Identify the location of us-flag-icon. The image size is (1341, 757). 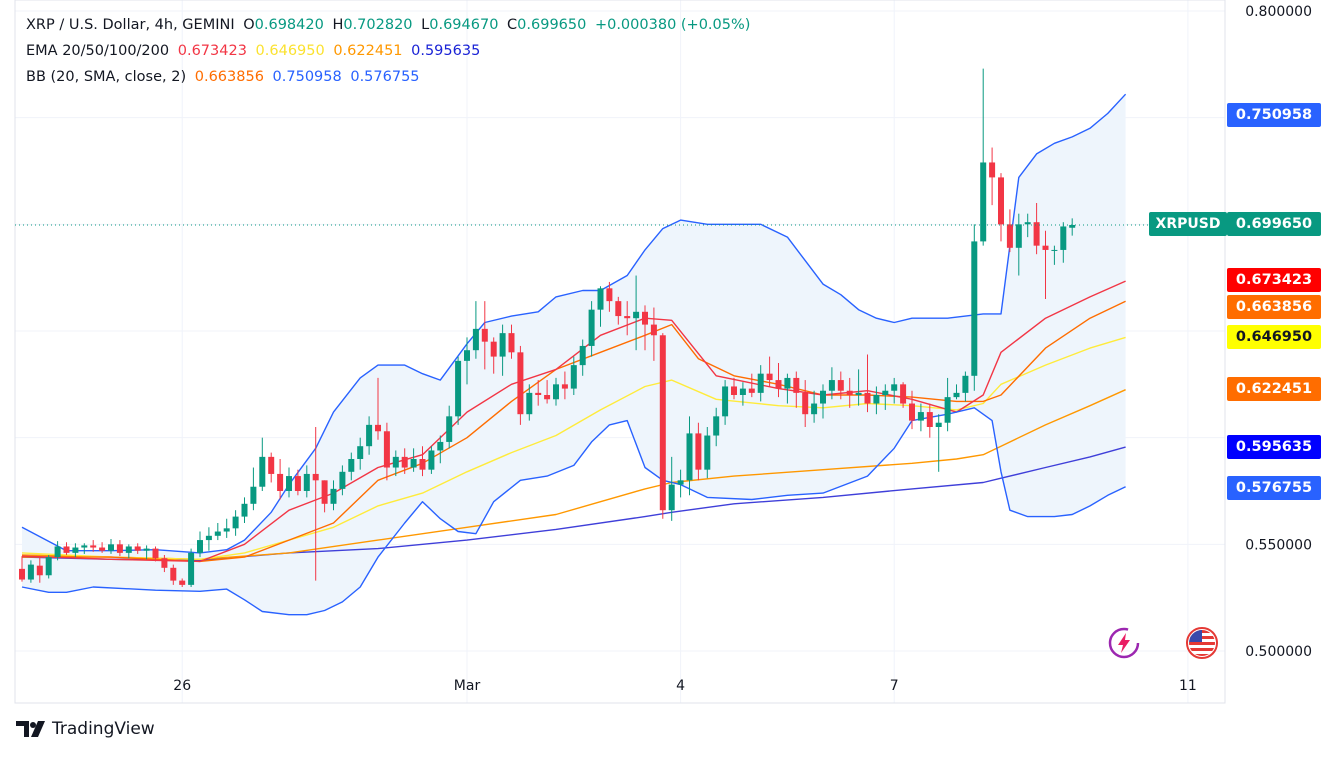
(1202, 643).